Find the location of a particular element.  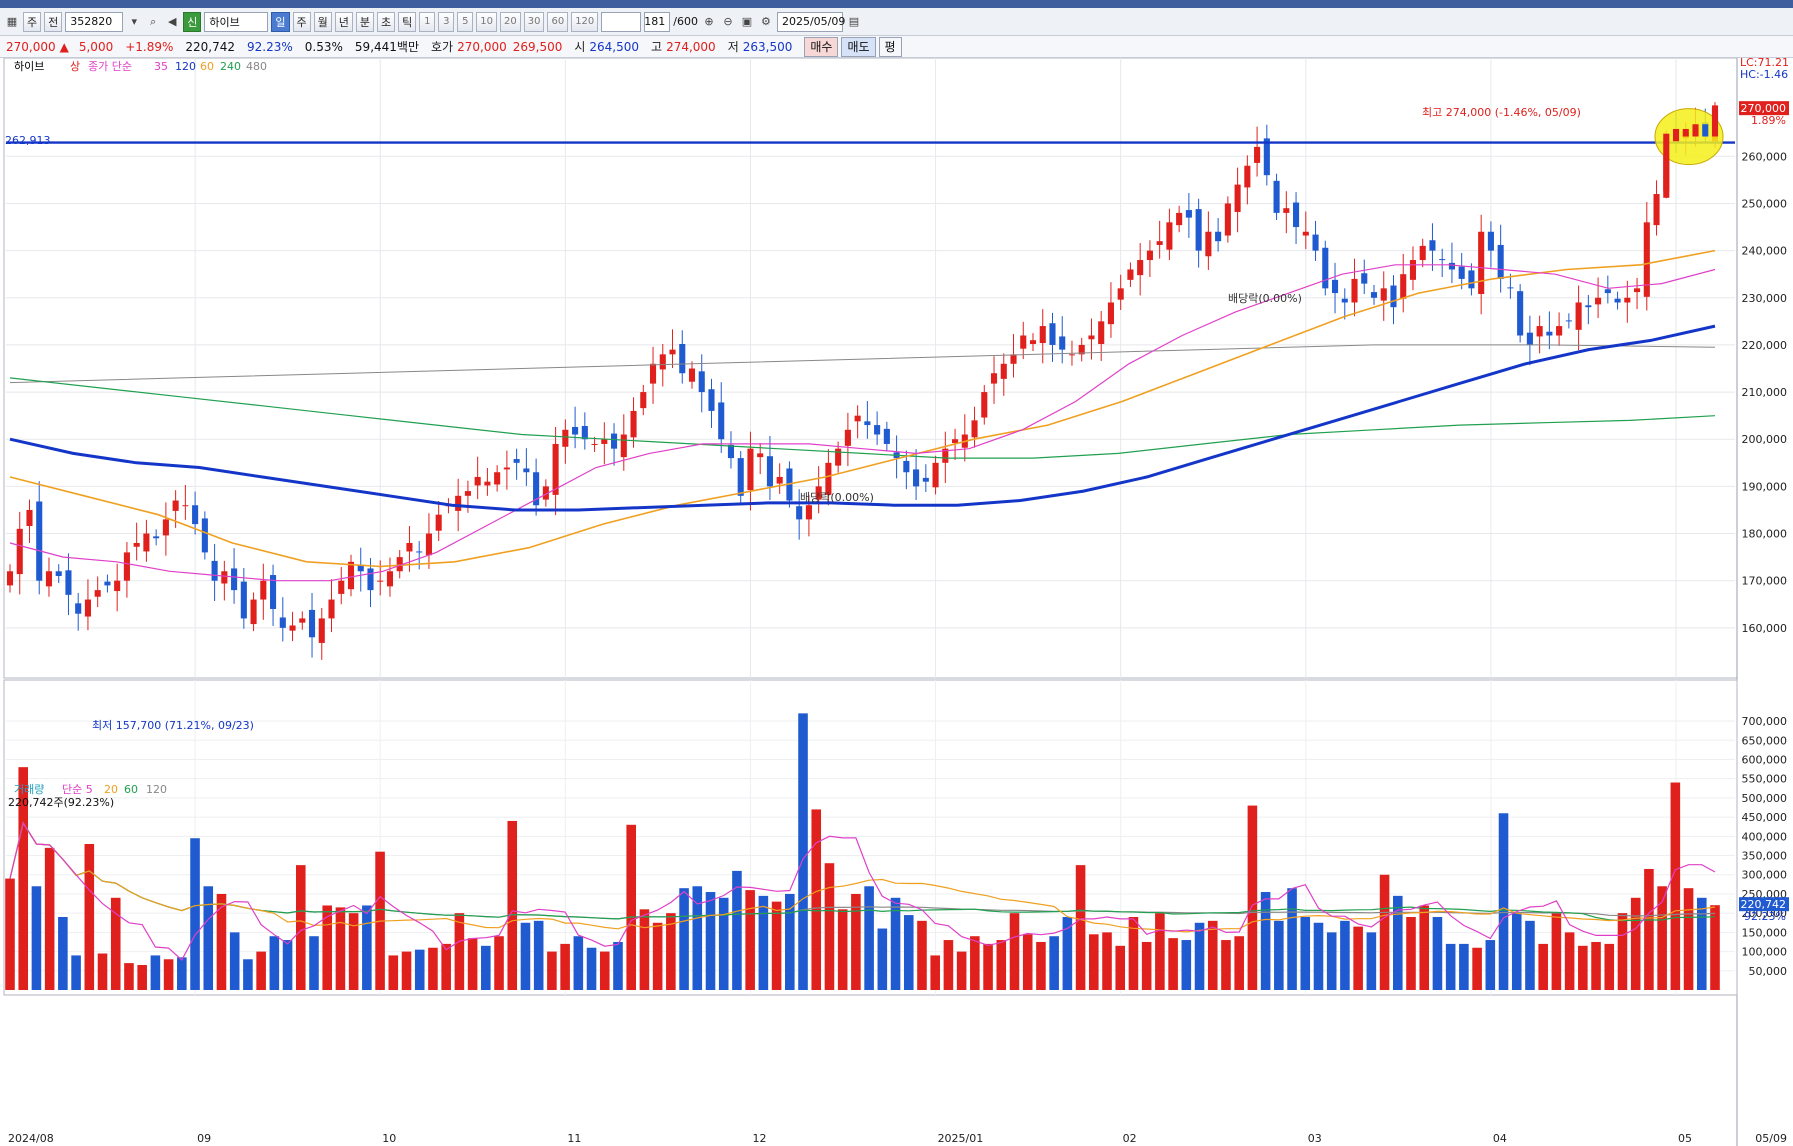

stock-name-field: 하이브 is located at coordinates (236, 21).